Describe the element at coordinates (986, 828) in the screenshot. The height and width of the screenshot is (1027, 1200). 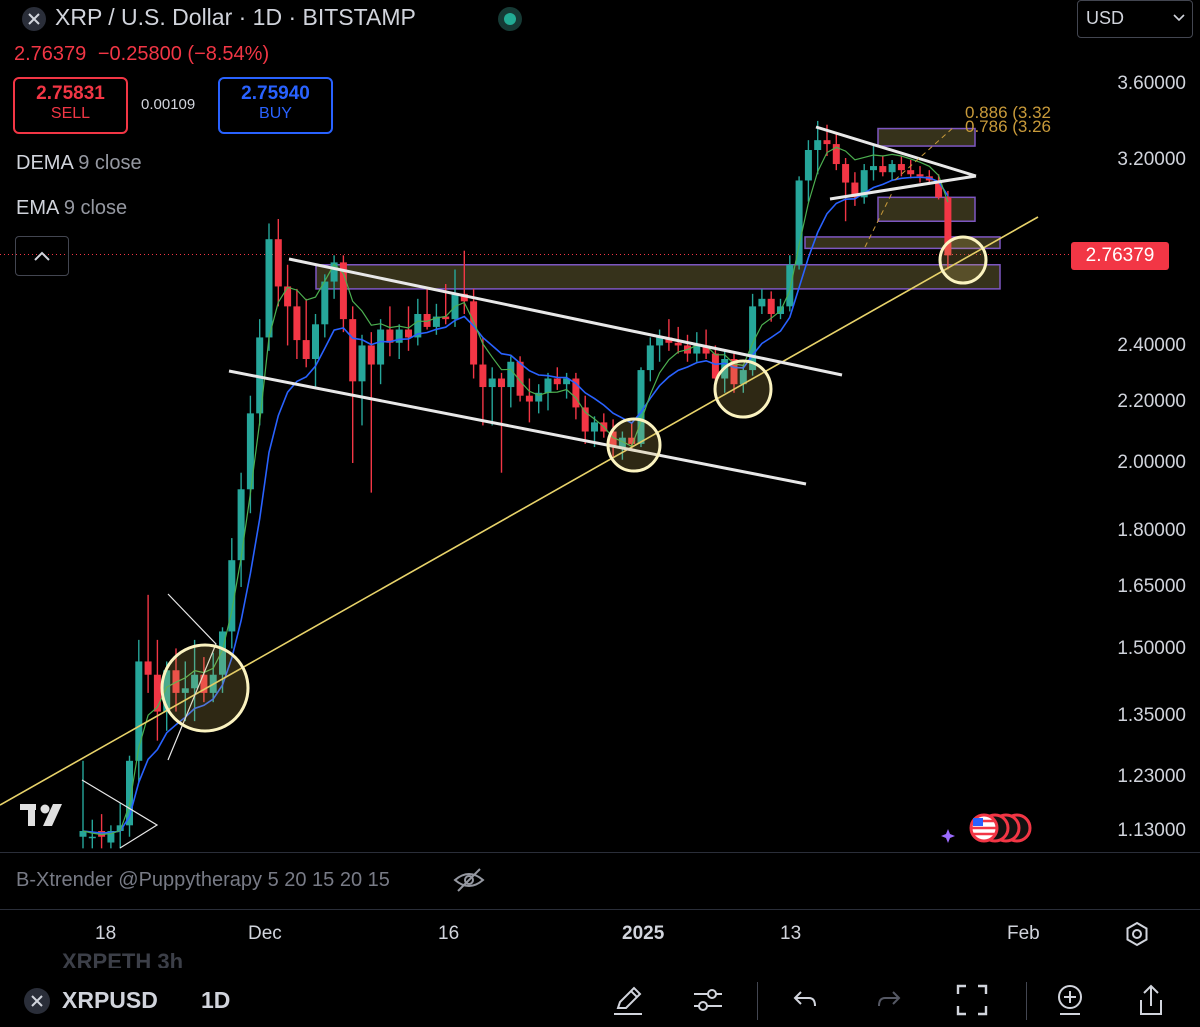
I see `economic-events-icon` at that location.